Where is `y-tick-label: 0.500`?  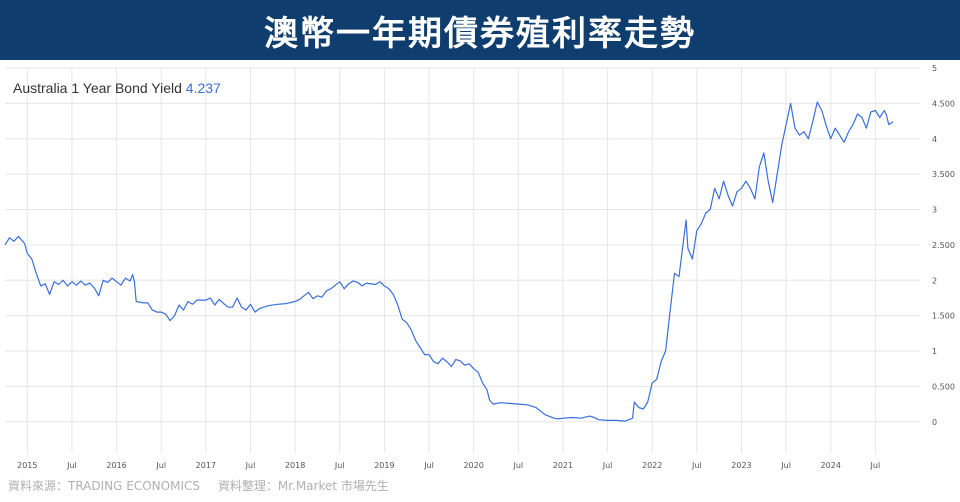 y-tick-label: 0.500 is located at coordinates (943, 386).